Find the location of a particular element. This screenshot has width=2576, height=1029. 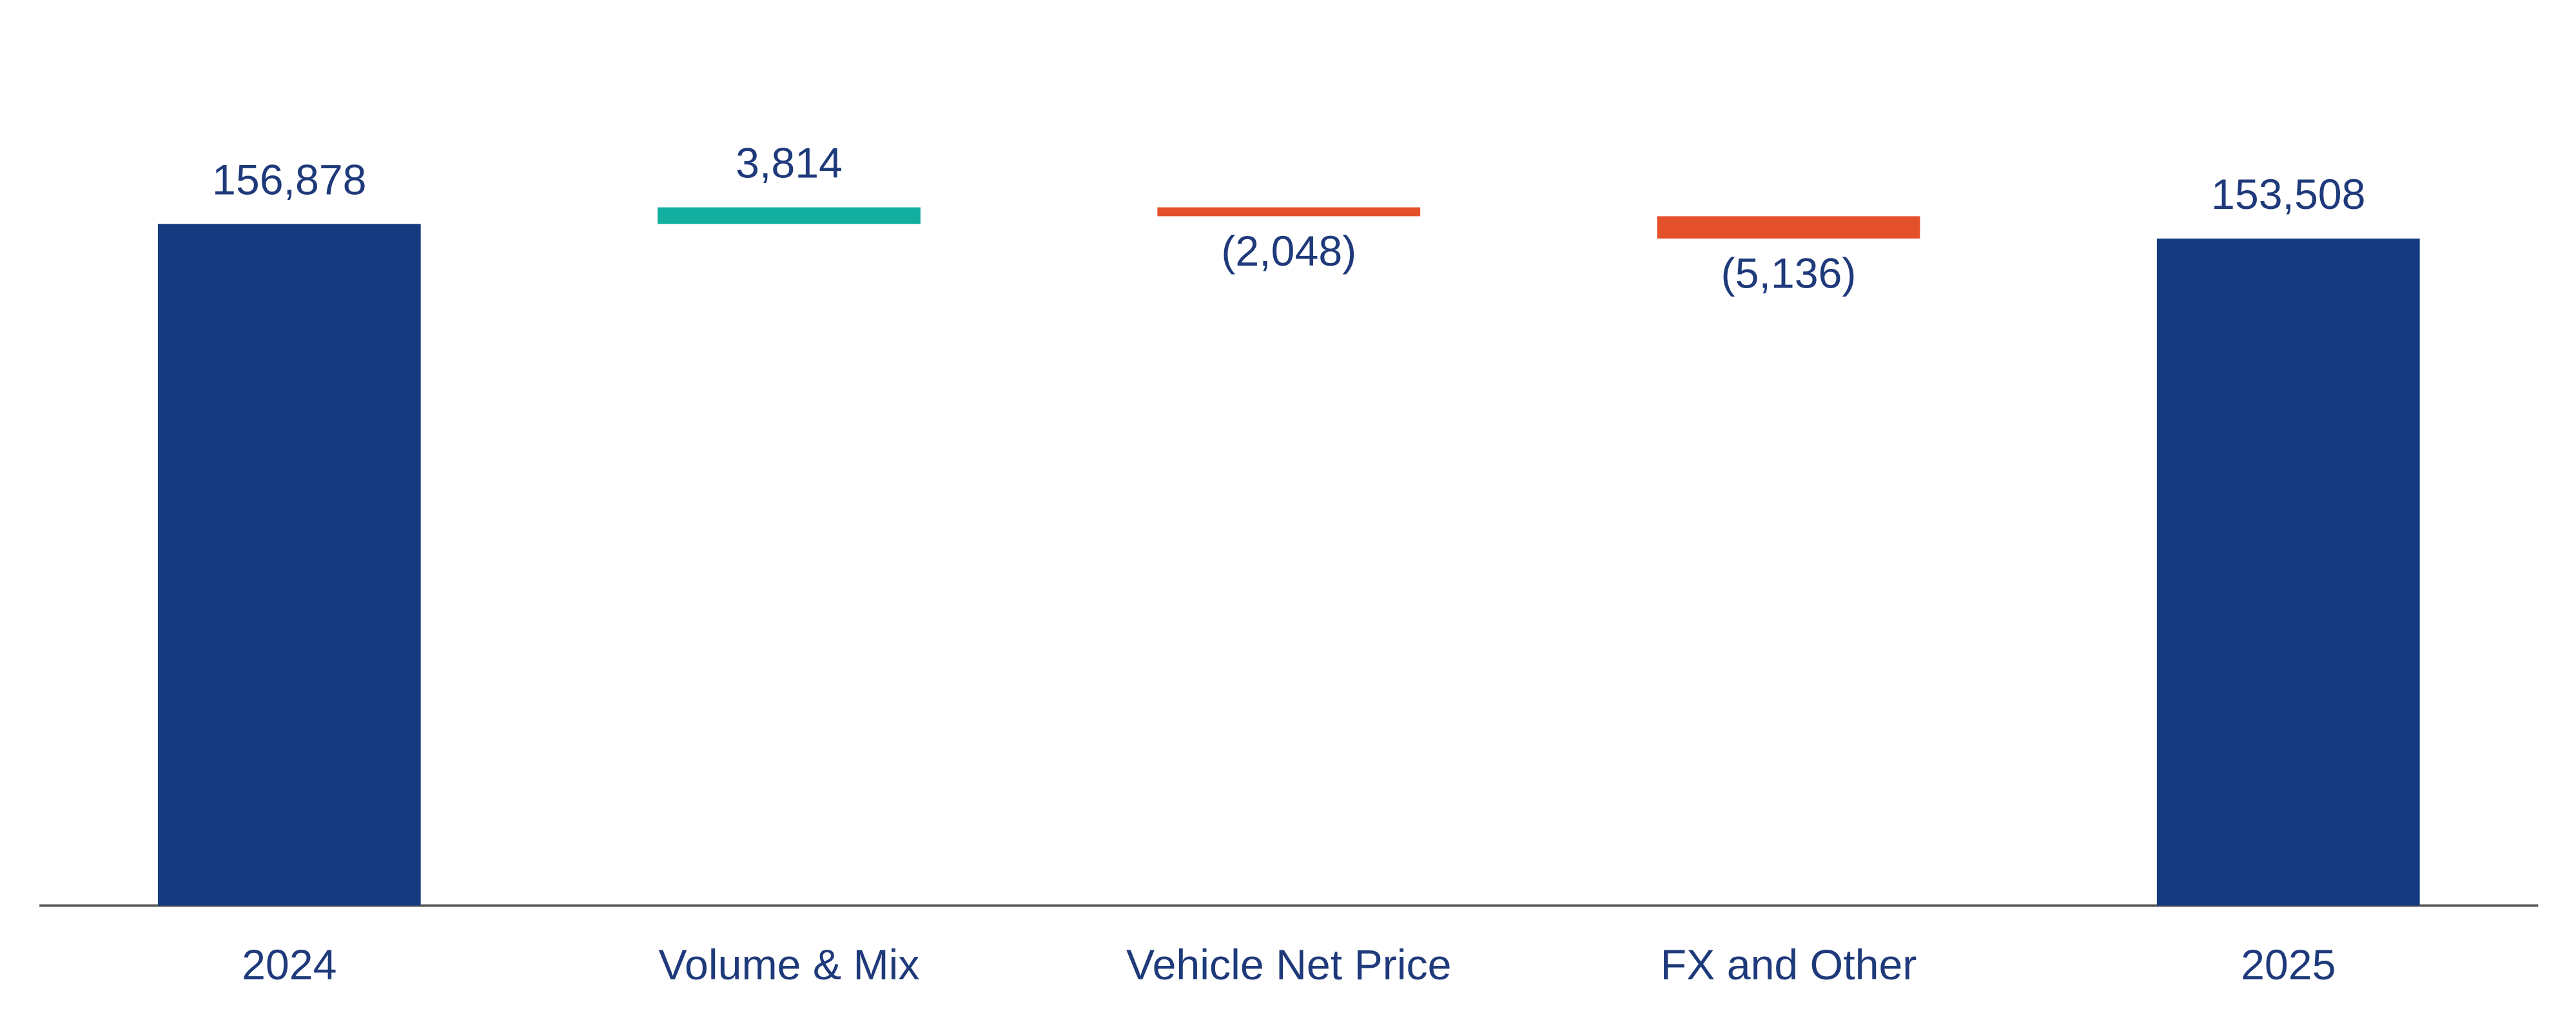

x-tick-label: 2025 is located at coordinates (2288, 965).